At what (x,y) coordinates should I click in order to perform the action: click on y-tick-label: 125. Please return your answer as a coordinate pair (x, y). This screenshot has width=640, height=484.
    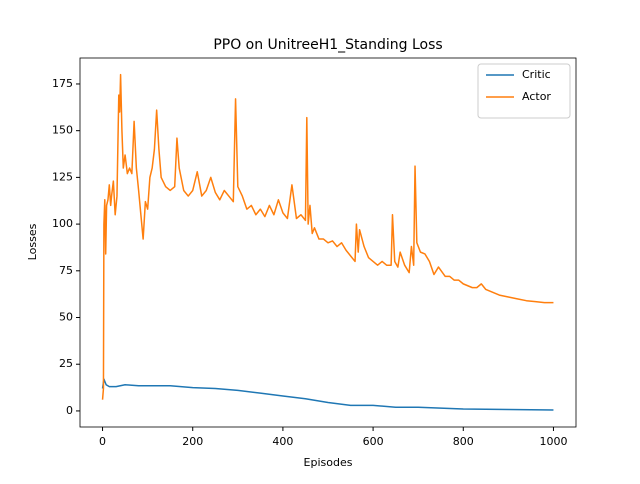
    Looking at the image, I should click on (62, 176).